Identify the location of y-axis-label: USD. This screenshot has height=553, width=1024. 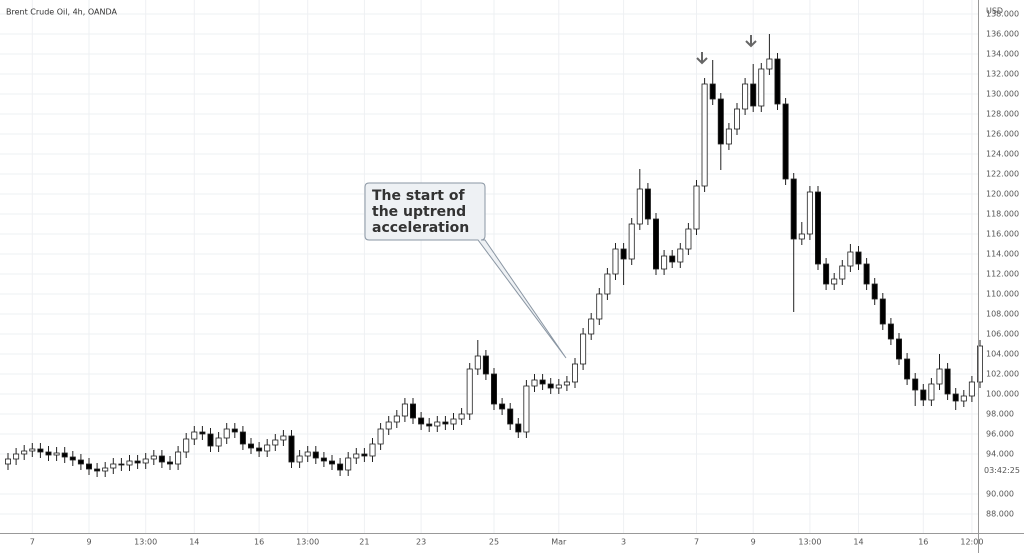
(994, 11).